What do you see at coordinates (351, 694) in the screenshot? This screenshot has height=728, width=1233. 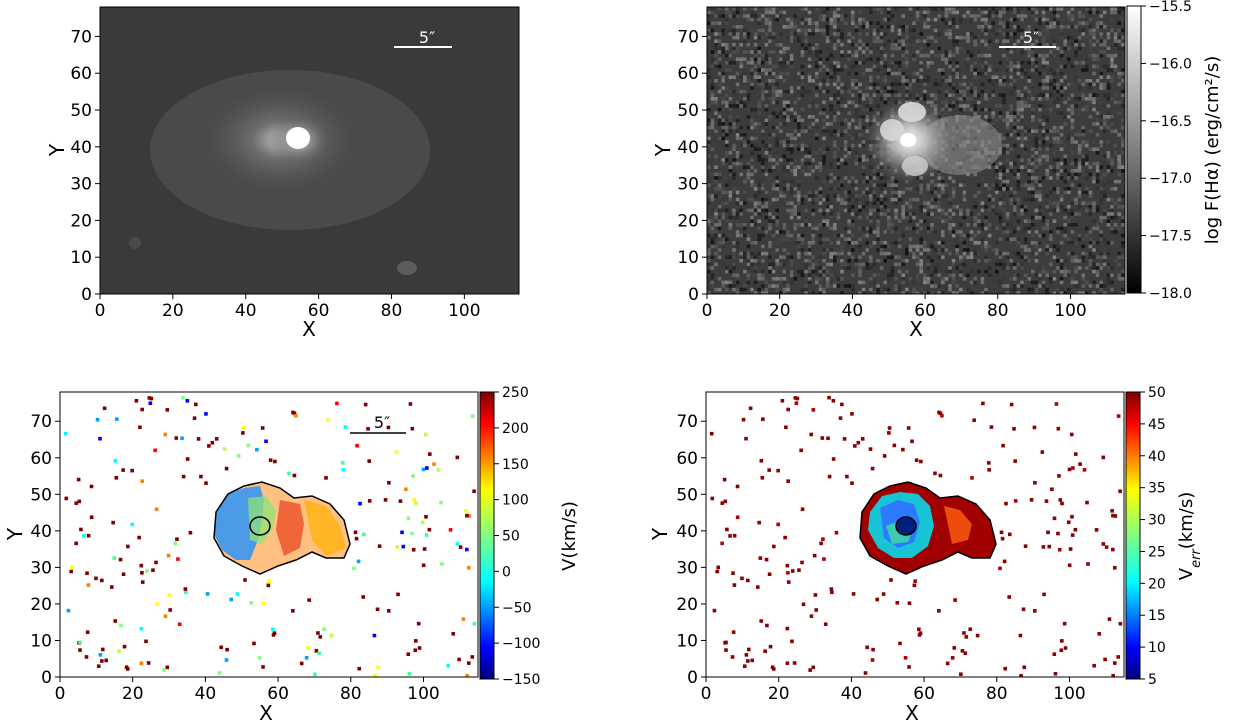 I see `p2-xtick-label: 80` at bounding box center [351, 694].